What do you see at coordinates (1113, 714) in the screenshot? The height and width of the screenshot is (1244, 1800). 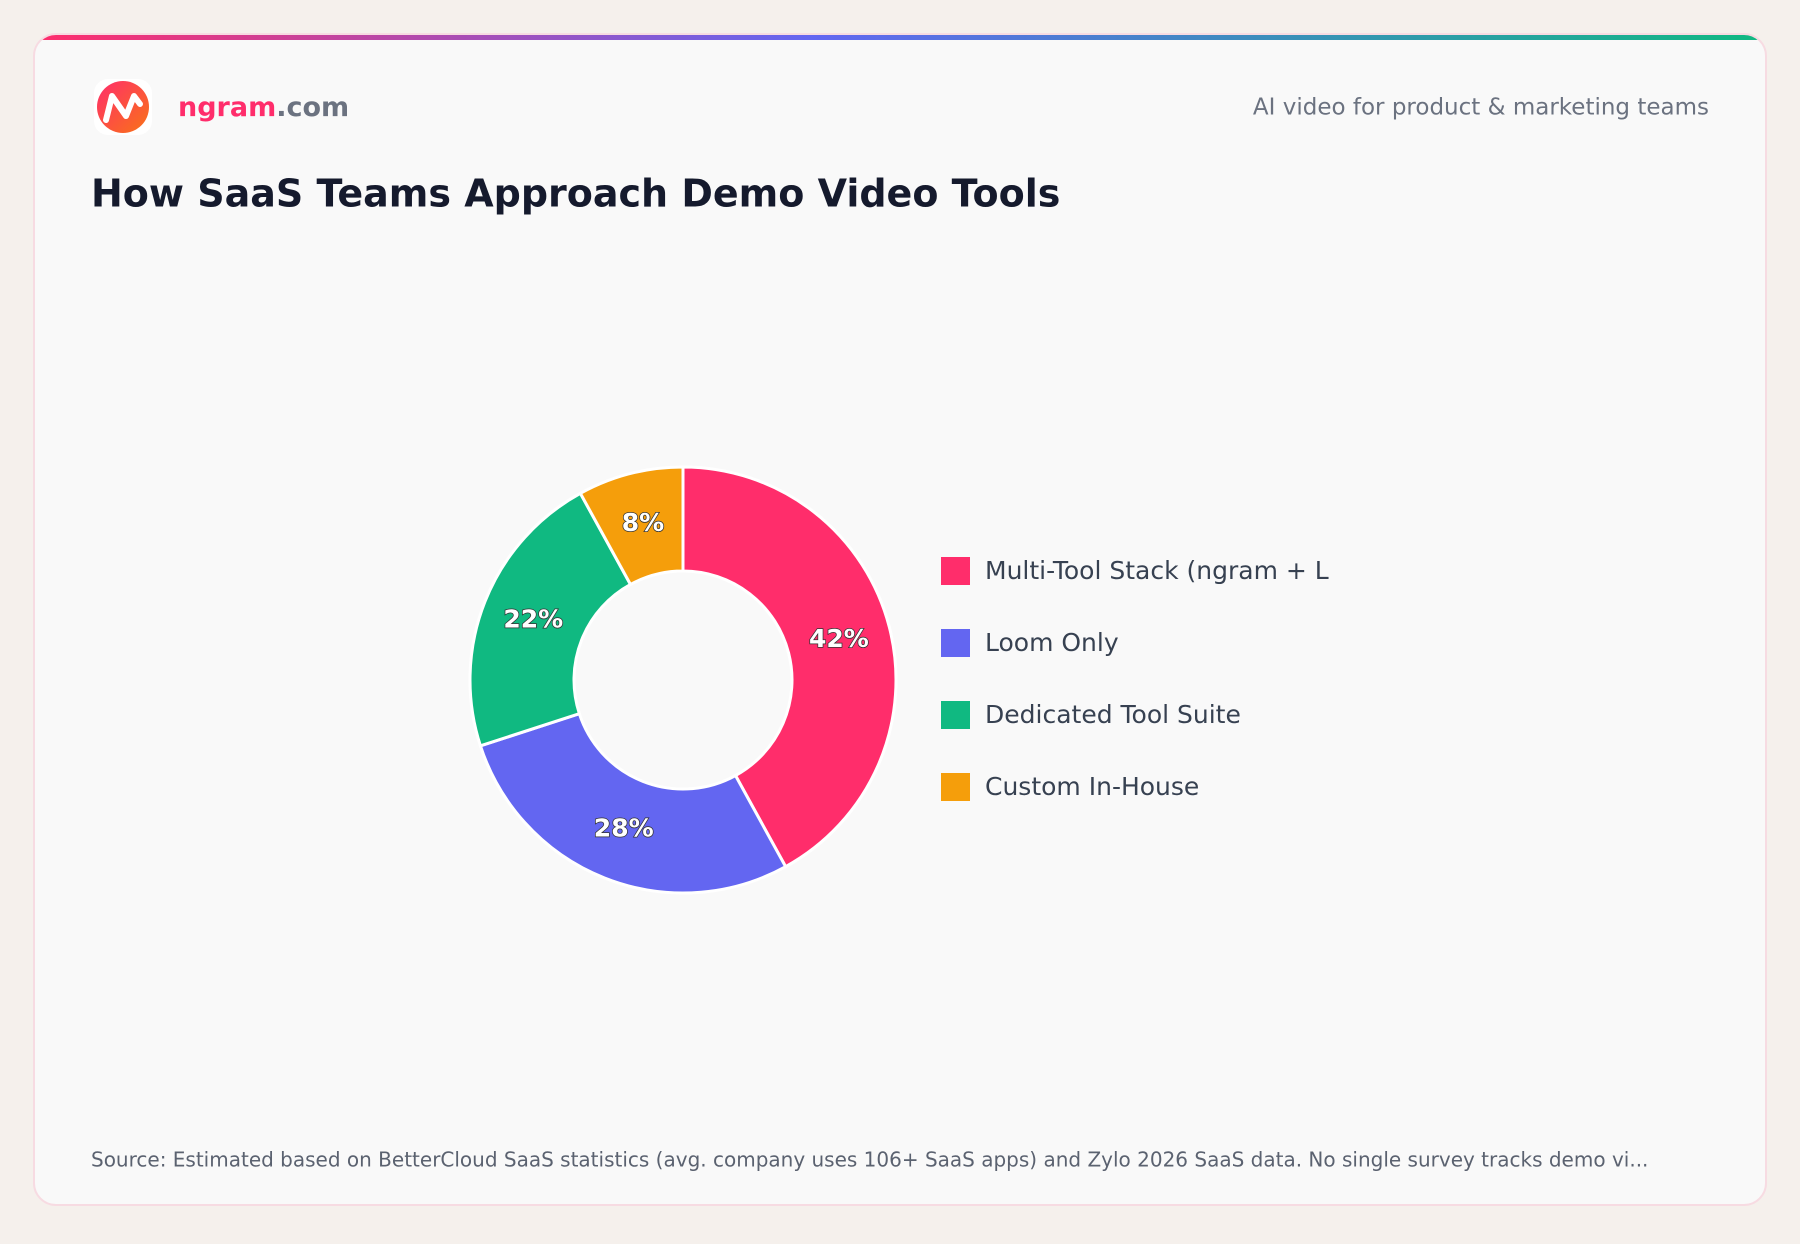 I see `legend-label: Dedicated Tool Suite` at bounding box center [1113, 714].